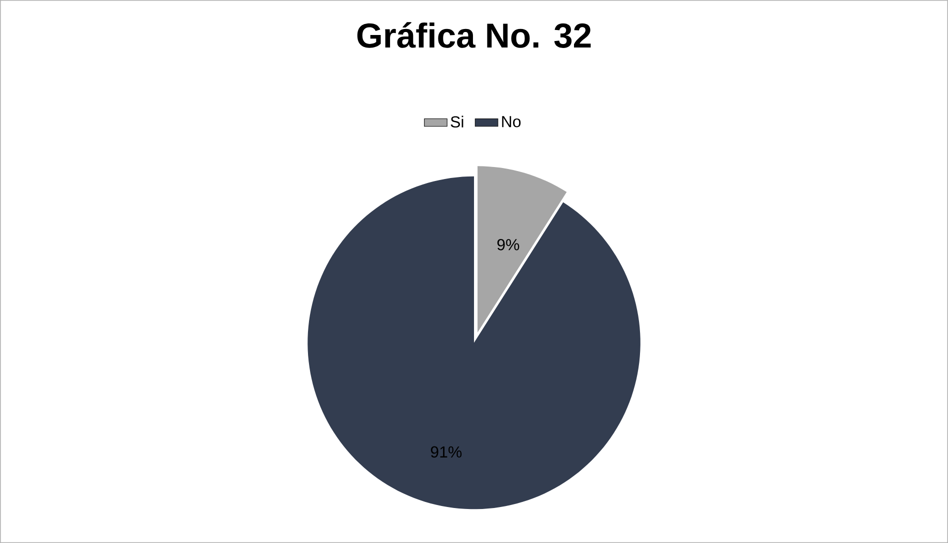 This screenshot has height=543, width=948. Describe the element at coordinates (457, 122) in the screenshot. I see `legend-label: Si` at that location.